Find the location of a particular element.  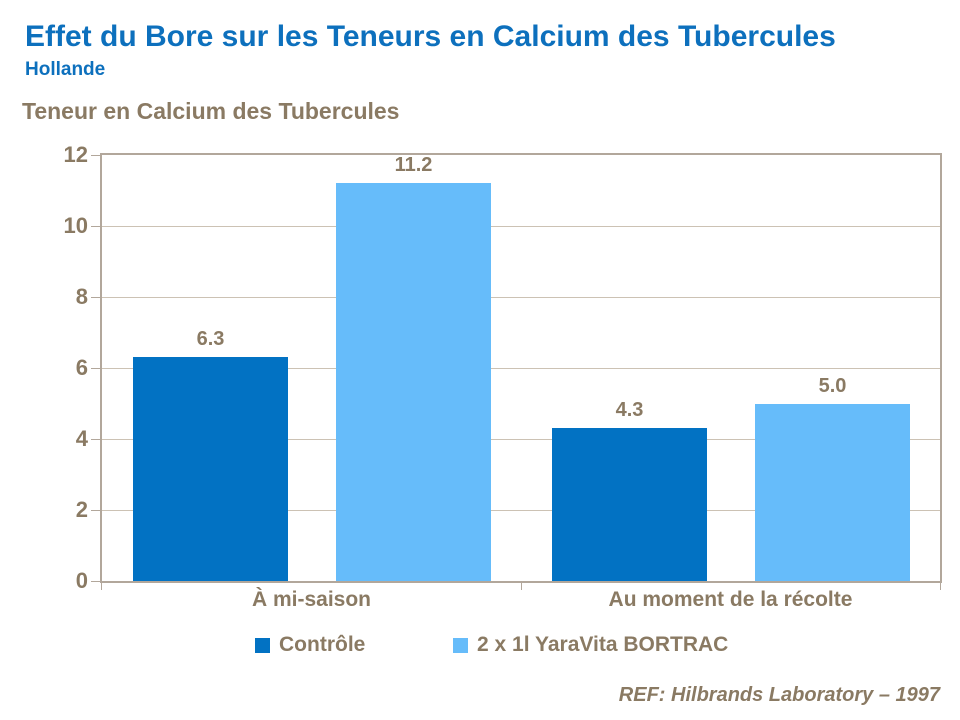

bar-value-label: 5.0 is located at coordinates (832, 385).